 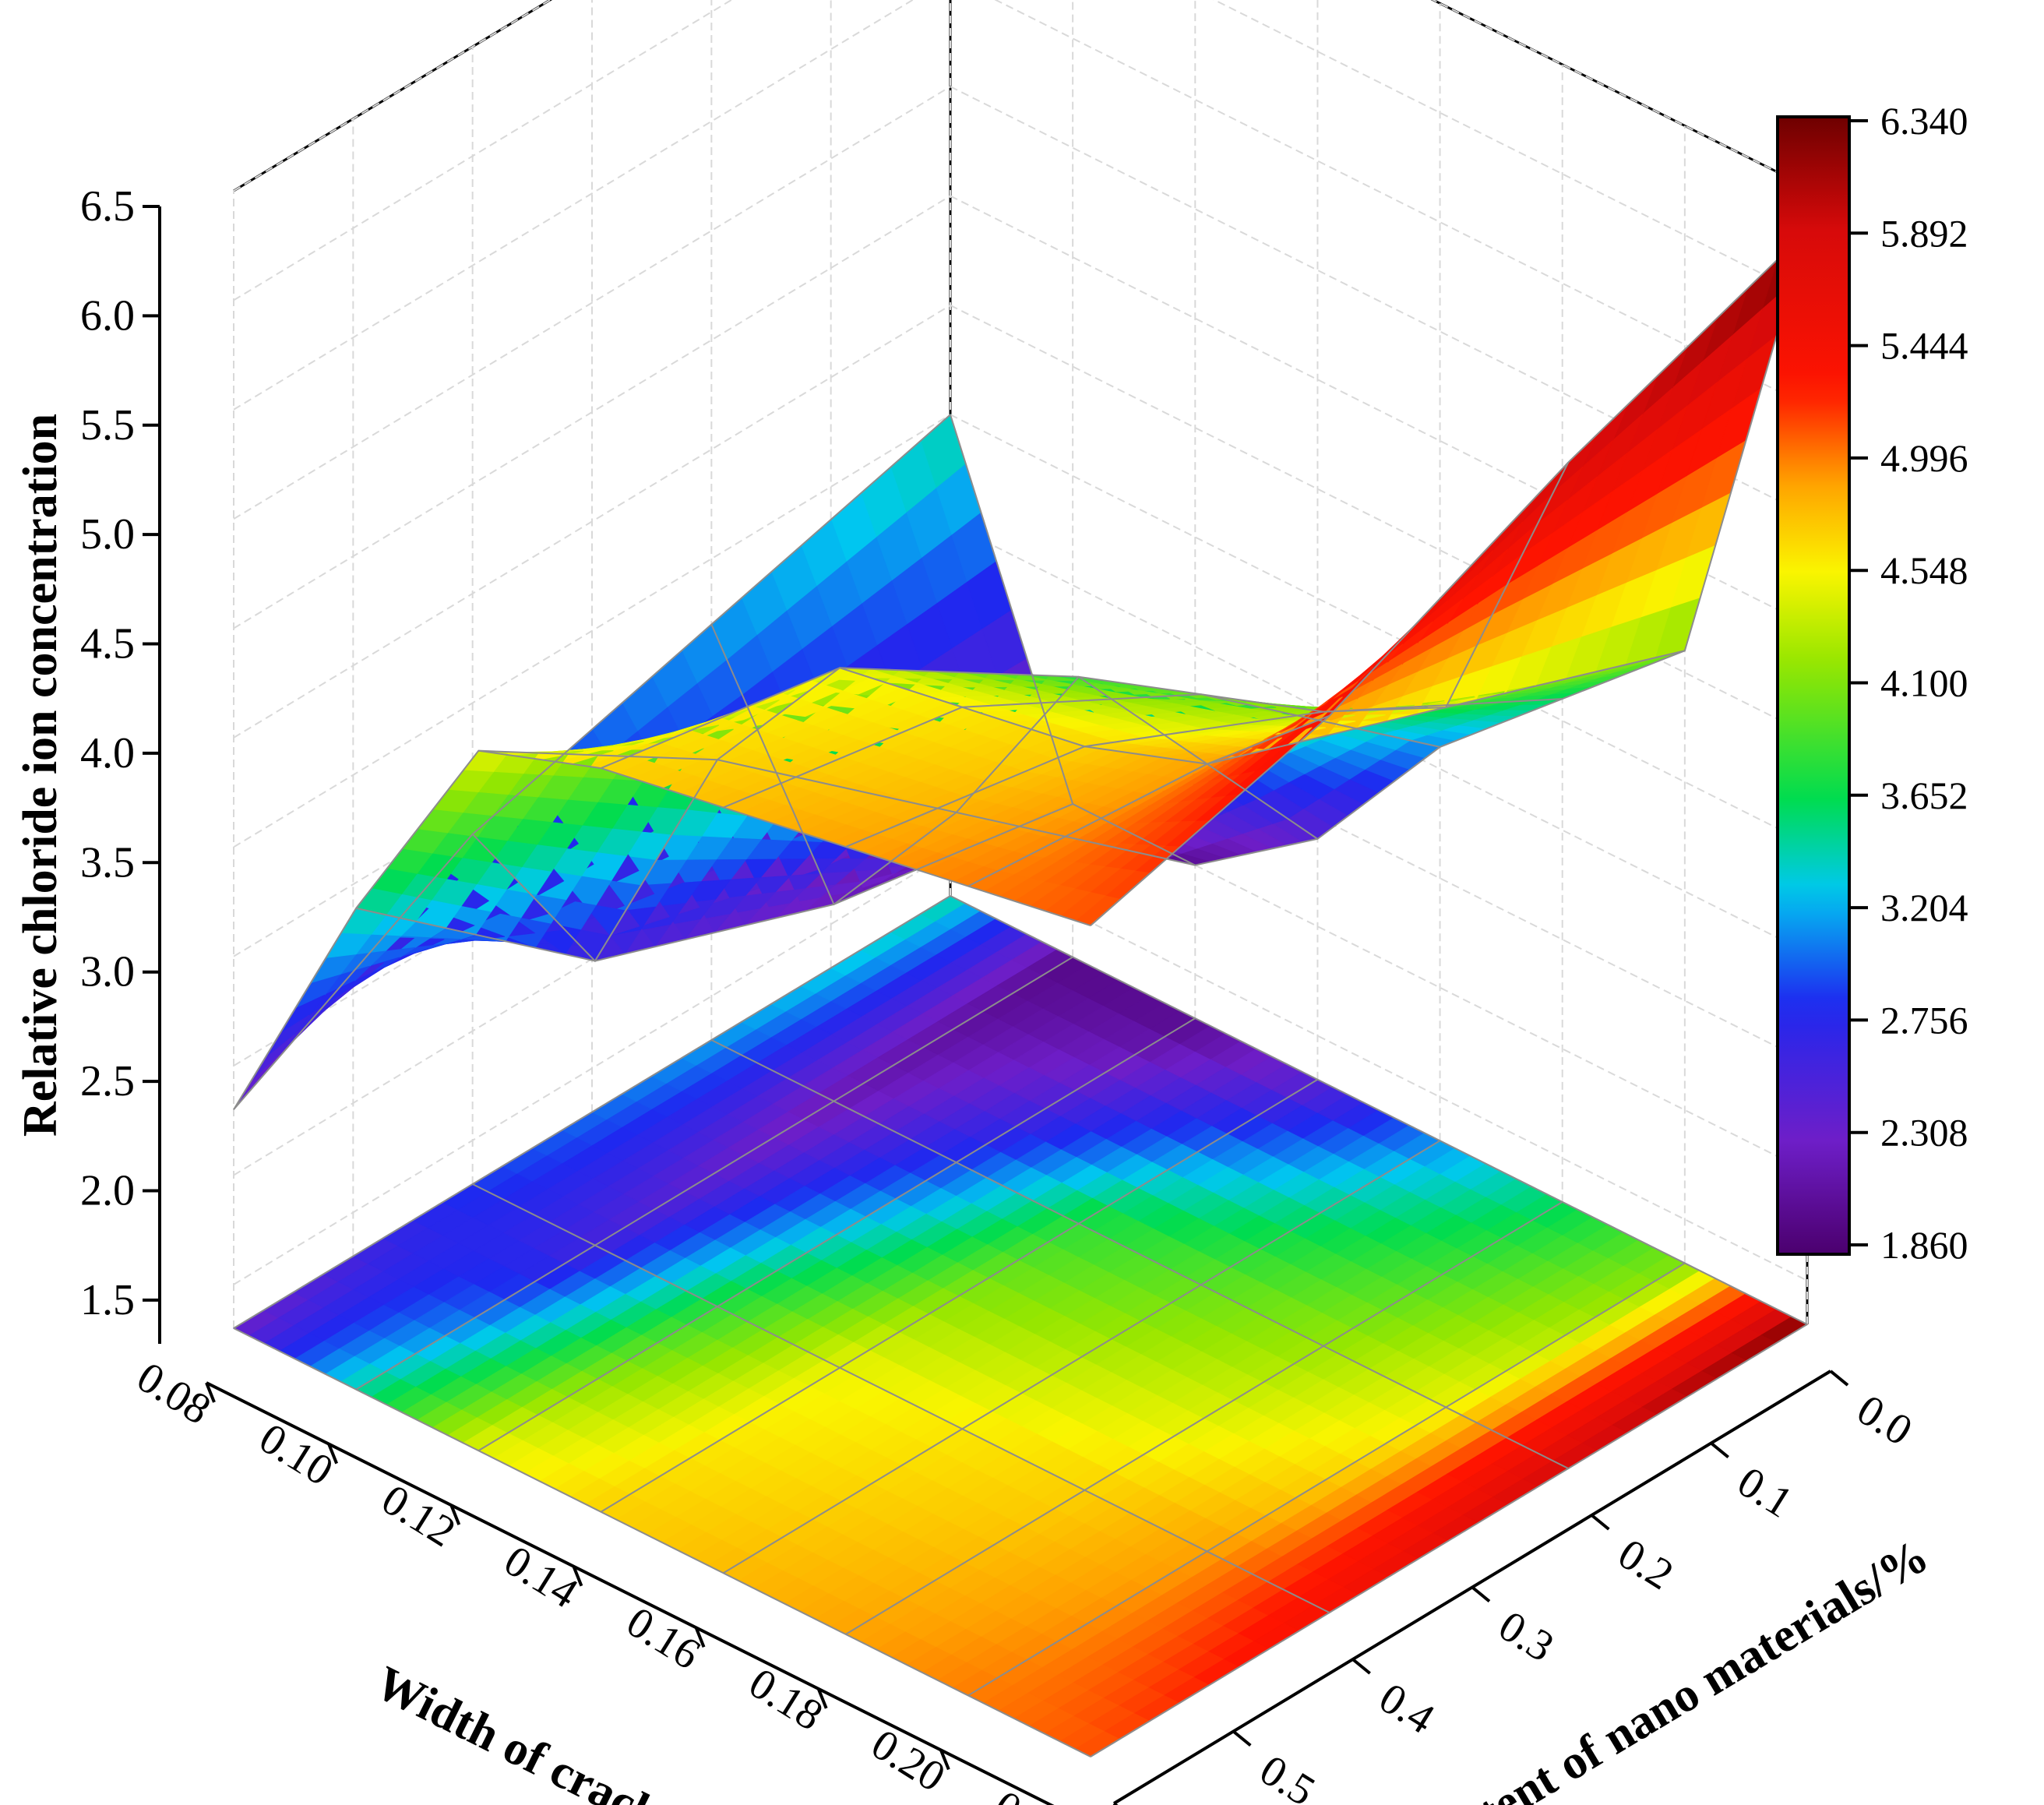 I want to click on colorbar-tick-label: 2.308, so click(x=1924, y=1133).